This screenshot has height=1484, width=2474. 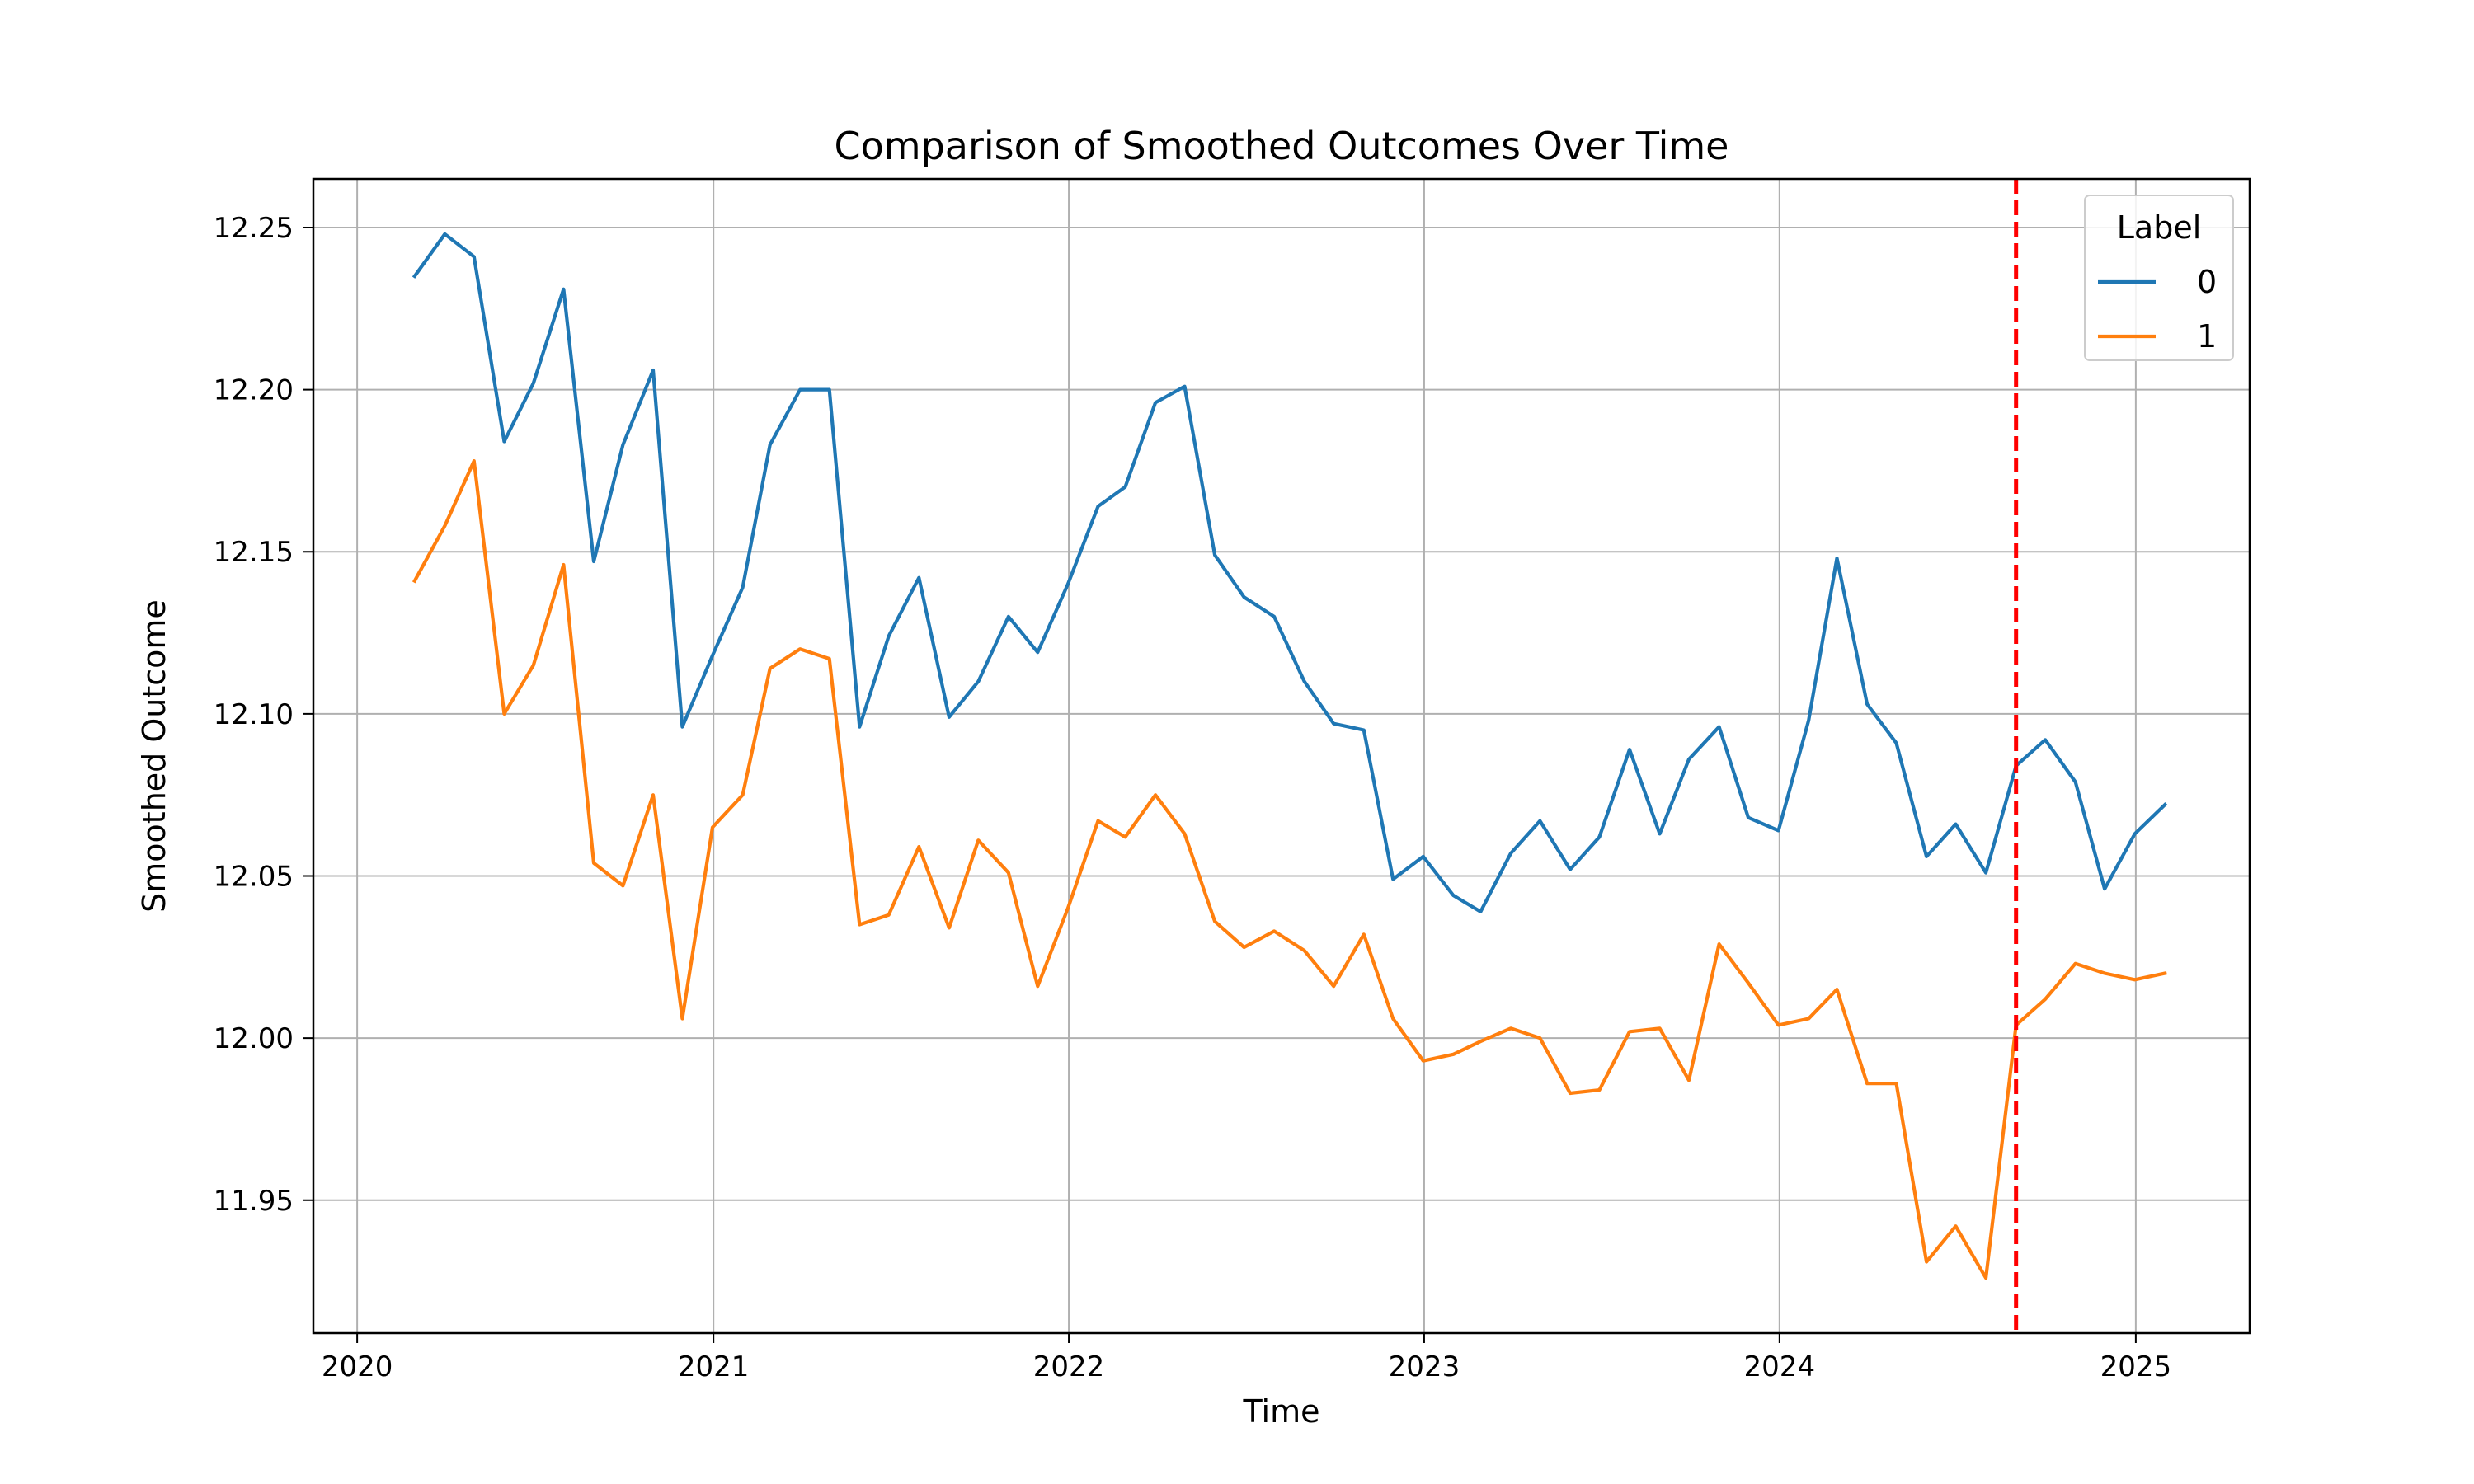 I want to click on x-tick-label: 2025, so click(x=2136, y=1366).